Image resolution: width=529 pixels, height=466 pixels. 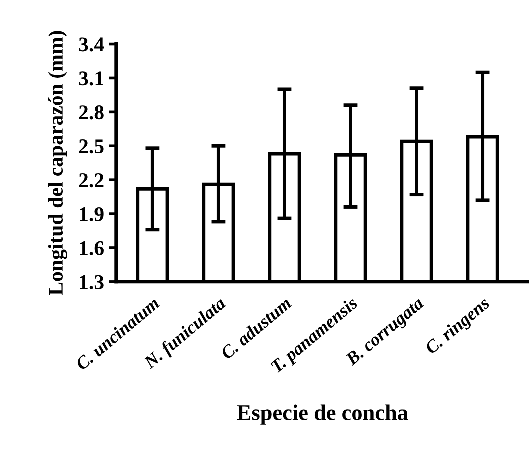 What do you see at coordinates (91, 181) in the screenshot?
I see `y-tick-label: 2.2` at bounding box center [91, 181].